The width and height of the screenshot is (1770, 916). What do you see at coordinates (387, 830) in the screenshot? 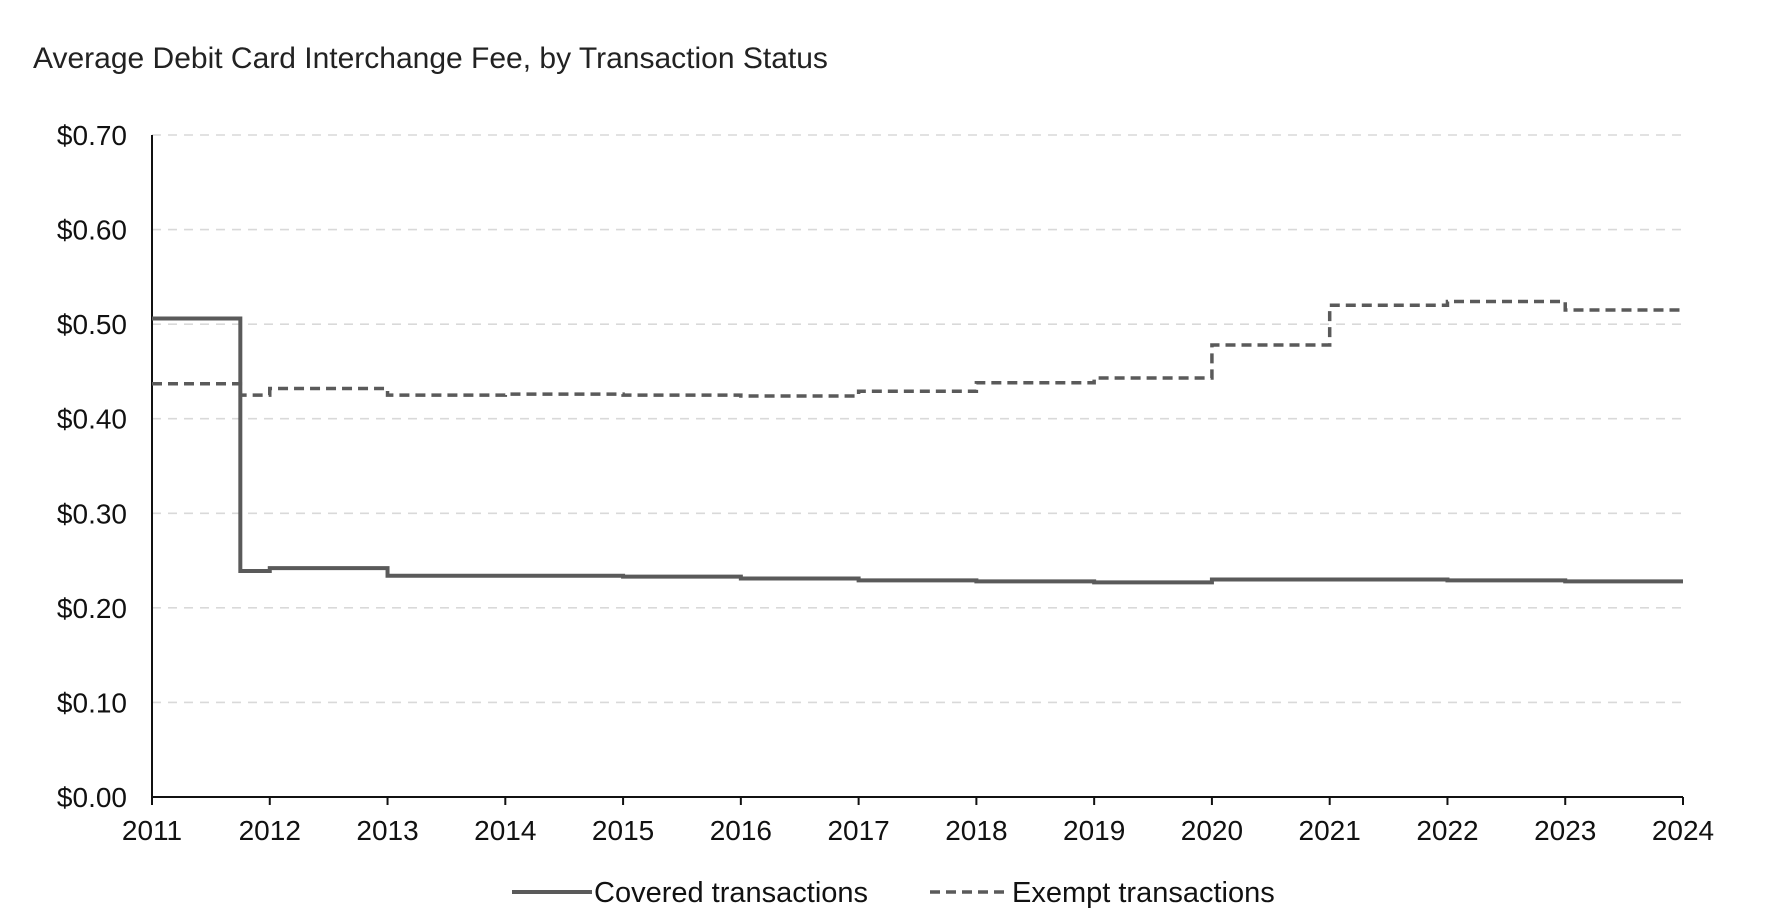
I see `x-tick-label: 2013` at bounding box center [387, 830].